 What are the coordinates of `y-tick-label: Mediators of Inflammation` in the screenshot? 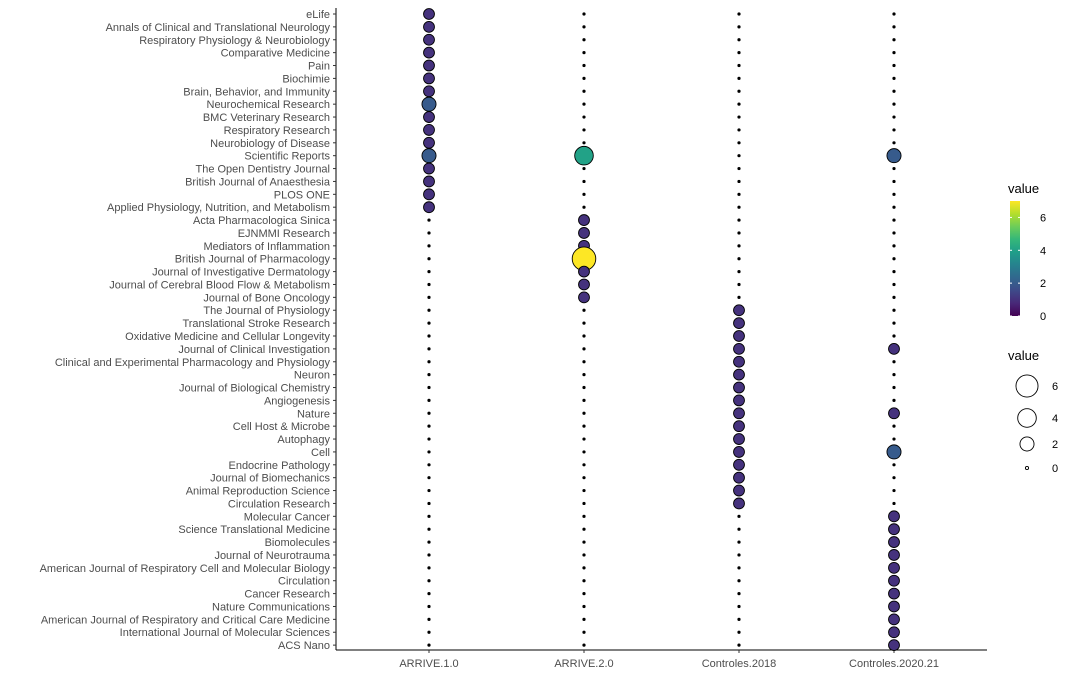 It's located at (266, 247).